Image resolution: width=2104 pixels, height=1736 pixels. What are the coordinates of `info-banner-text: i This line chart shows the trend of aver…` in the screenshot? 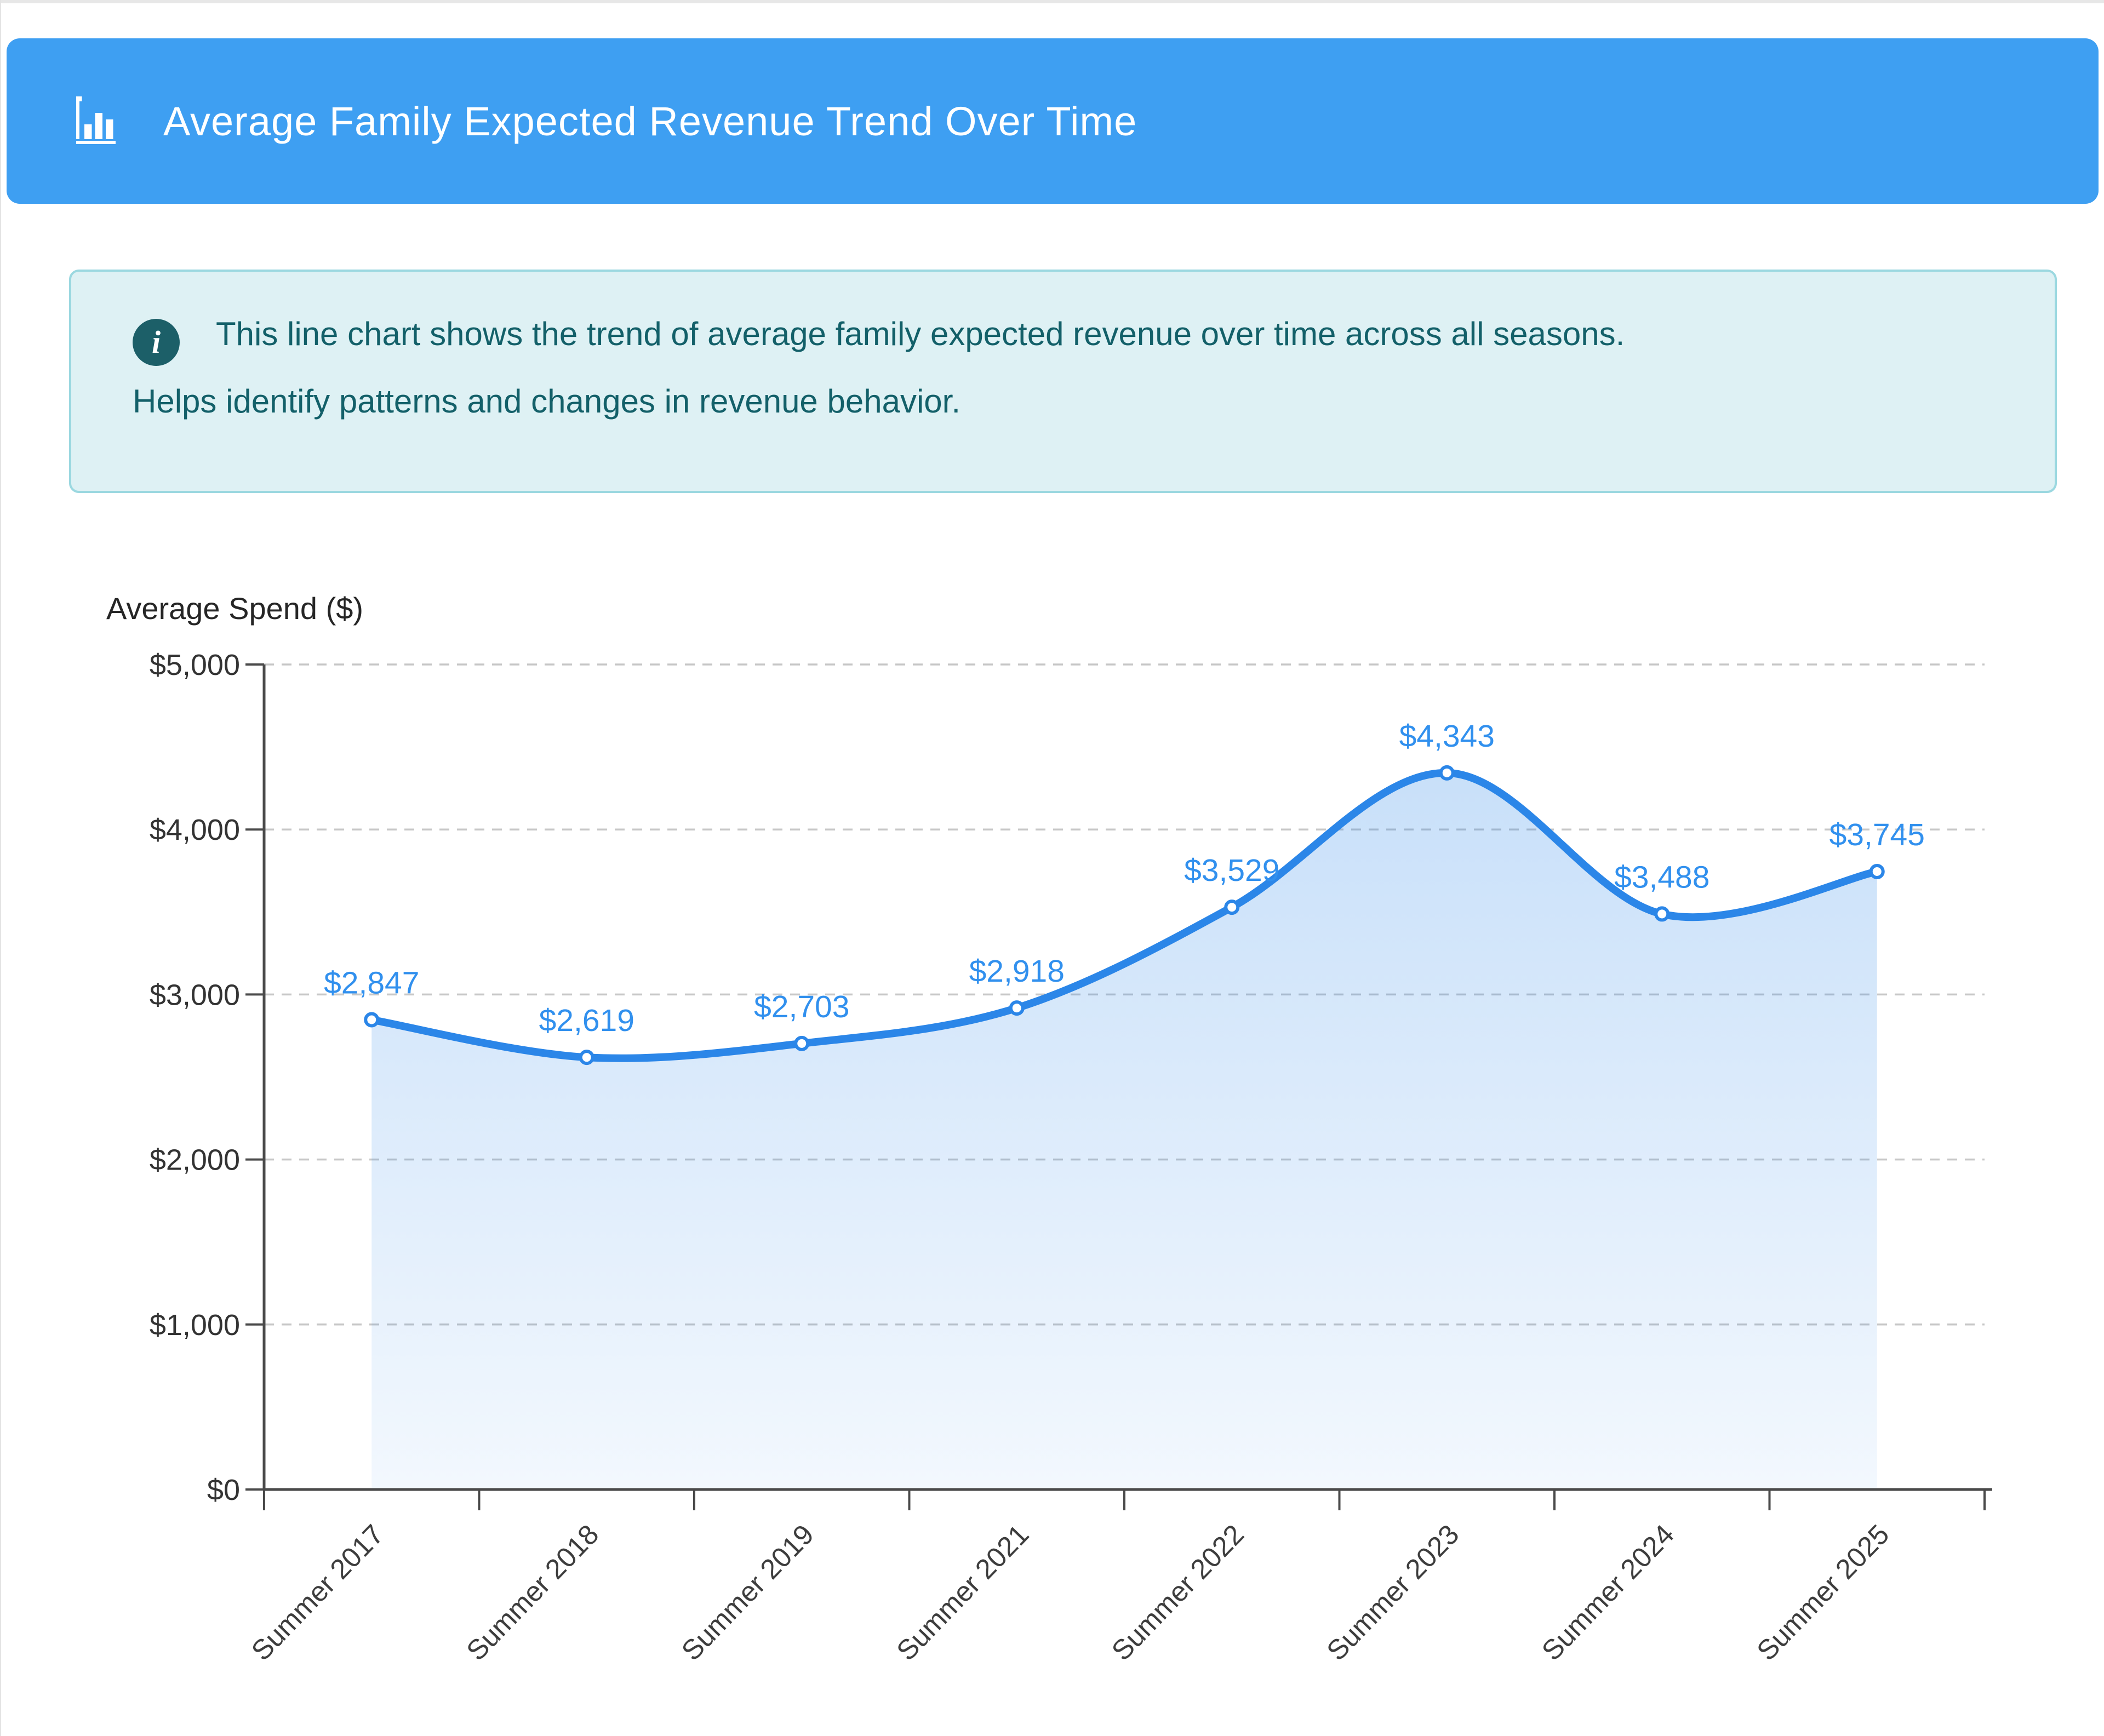 It's located at (1064, 367).